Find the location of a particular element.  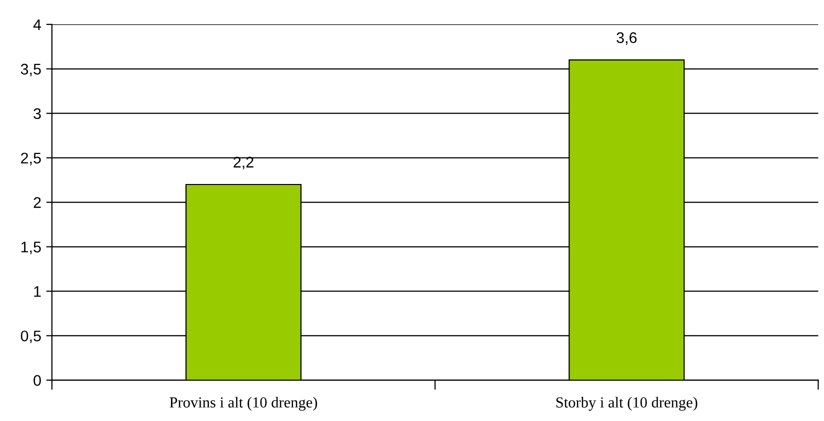

y-tick-label: 1 is located at coordinates (37, 291).